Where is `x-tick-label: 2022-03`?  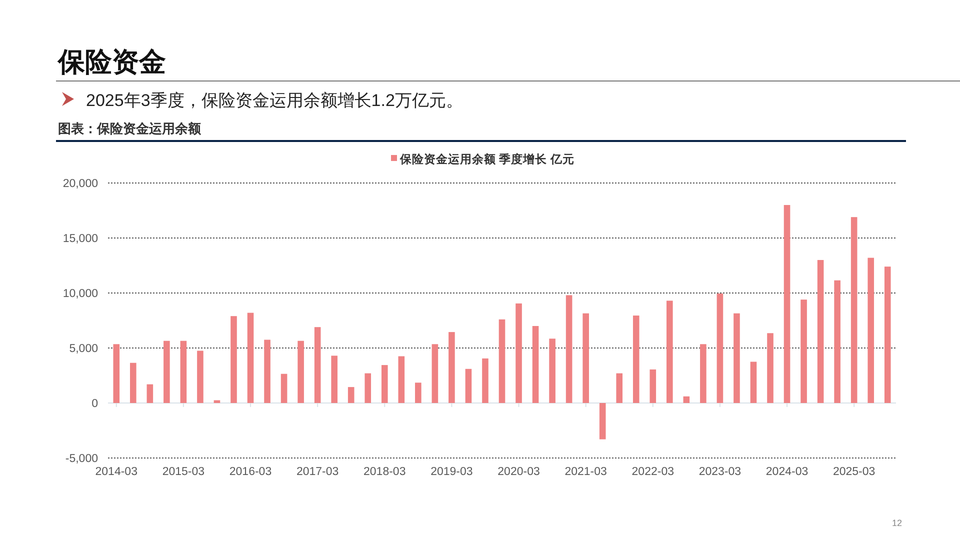
x-tick-label: 2022-03 is located at coordinates (653, 472).